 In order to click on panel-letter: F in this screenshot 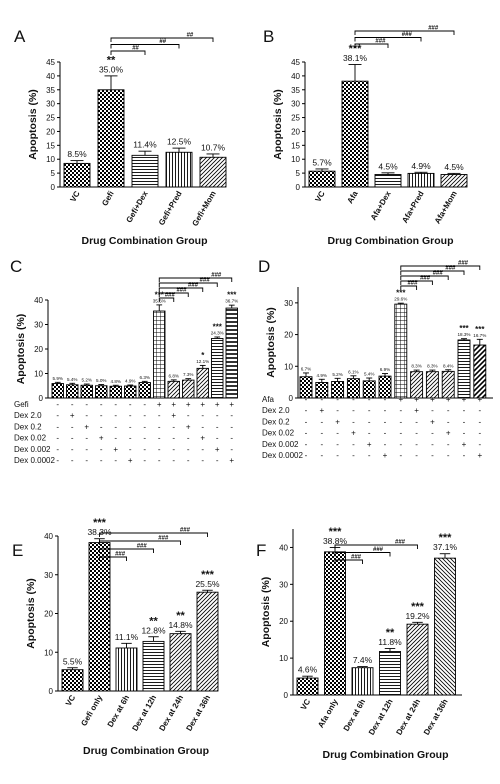, I will do `click(261, 550)`.